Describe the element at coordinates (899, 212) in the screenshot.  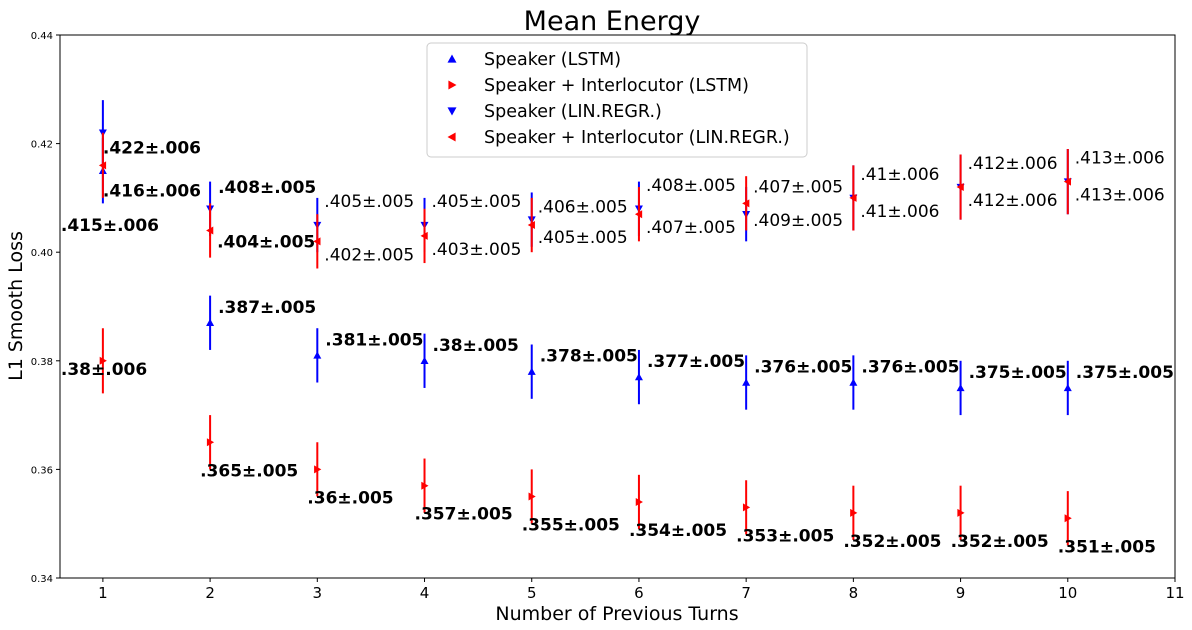
I see `data-label-speaker-interlocutor-linregr: .41±.006` at that location.